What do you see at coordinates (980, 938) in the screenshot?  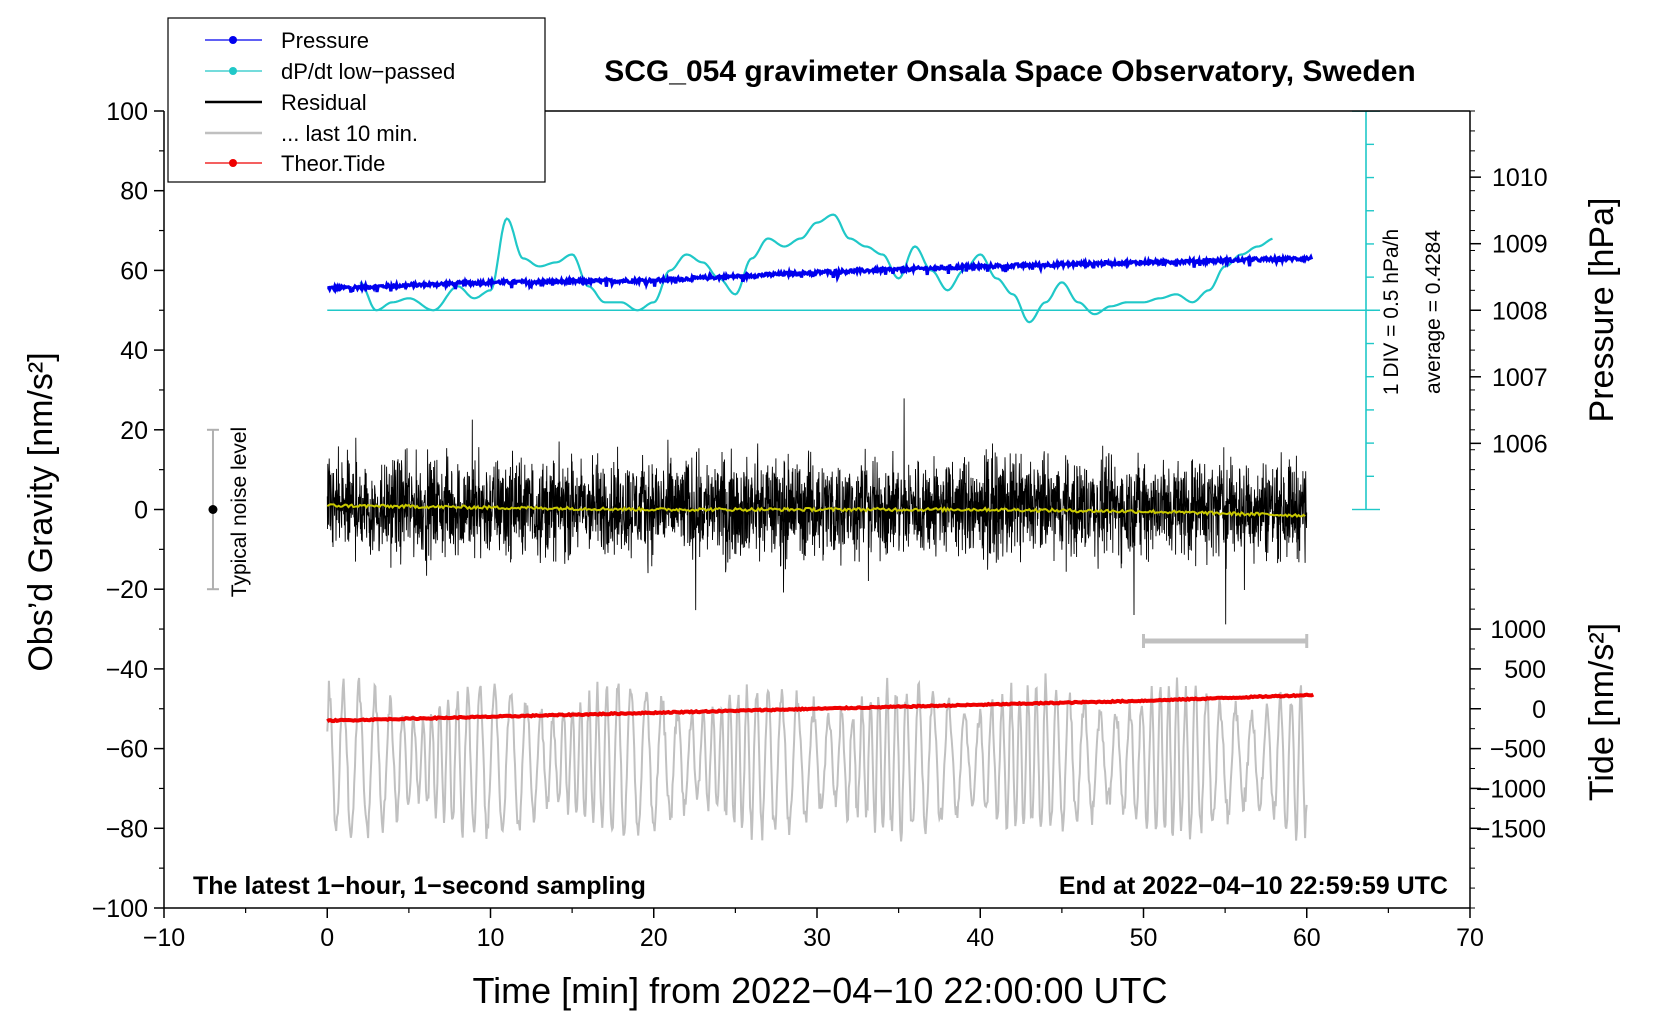 I see `x-tick-label: 40` at bounding box center [980, 938].